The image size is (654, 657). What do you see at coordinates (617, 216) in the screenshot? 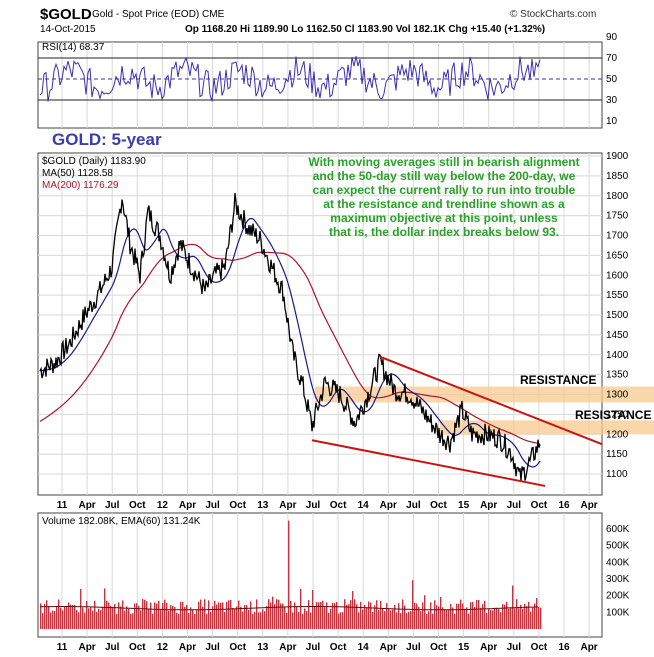
I see `price-tick-label: 1750` at bounding box center [617, 216].